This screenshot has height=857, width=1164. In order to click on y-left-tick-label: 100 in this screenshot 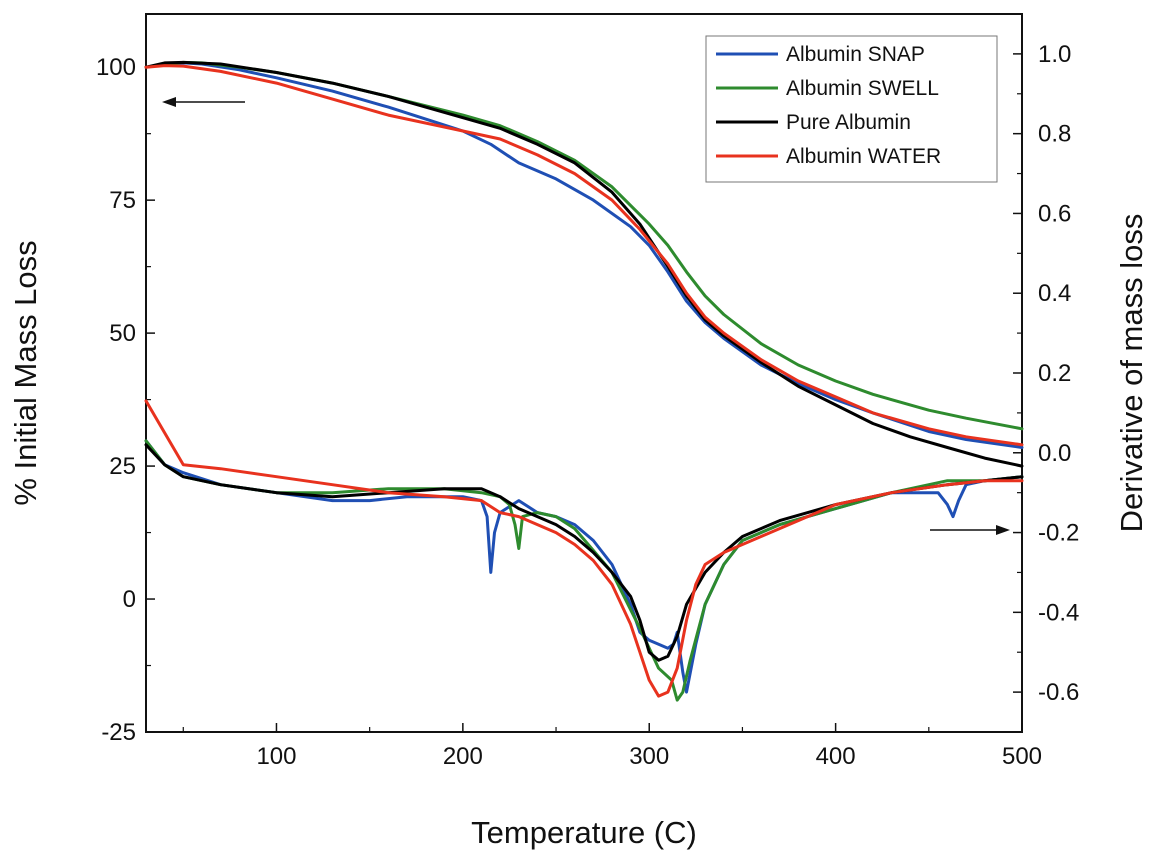, I will do `click(116, 67)`.